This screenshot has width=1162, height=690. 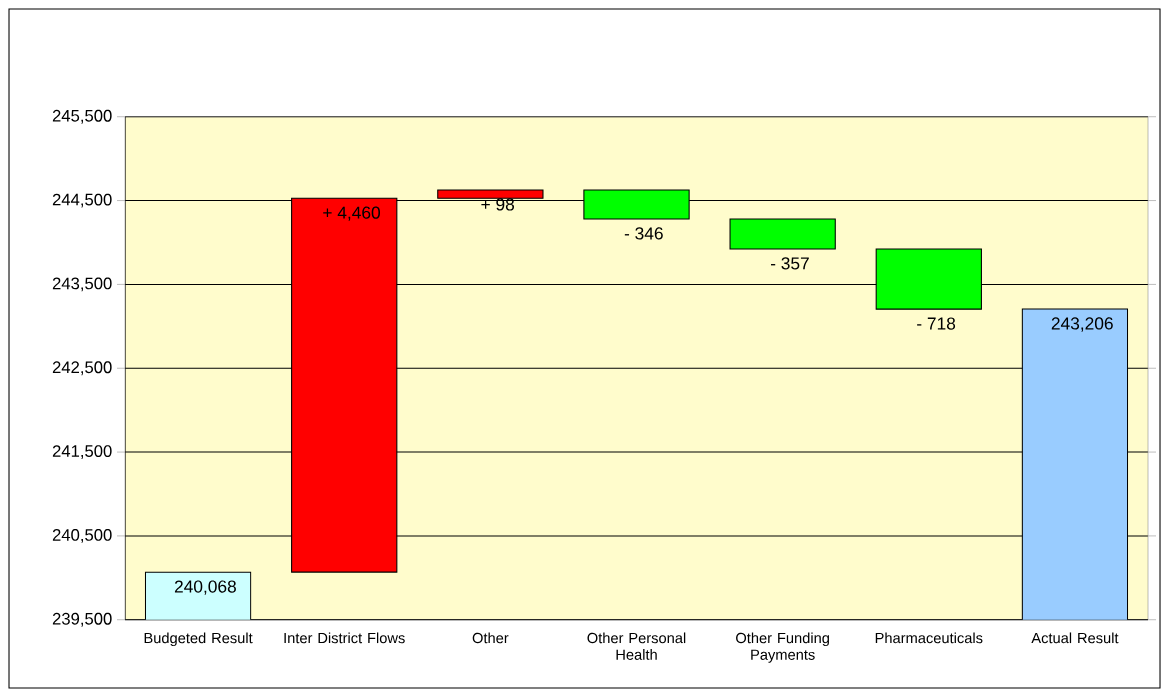 What do you see at coordinates (82, 368) in the screenshot?
I see `y-tick-label: 242,500` at bounding box center [82, 368].